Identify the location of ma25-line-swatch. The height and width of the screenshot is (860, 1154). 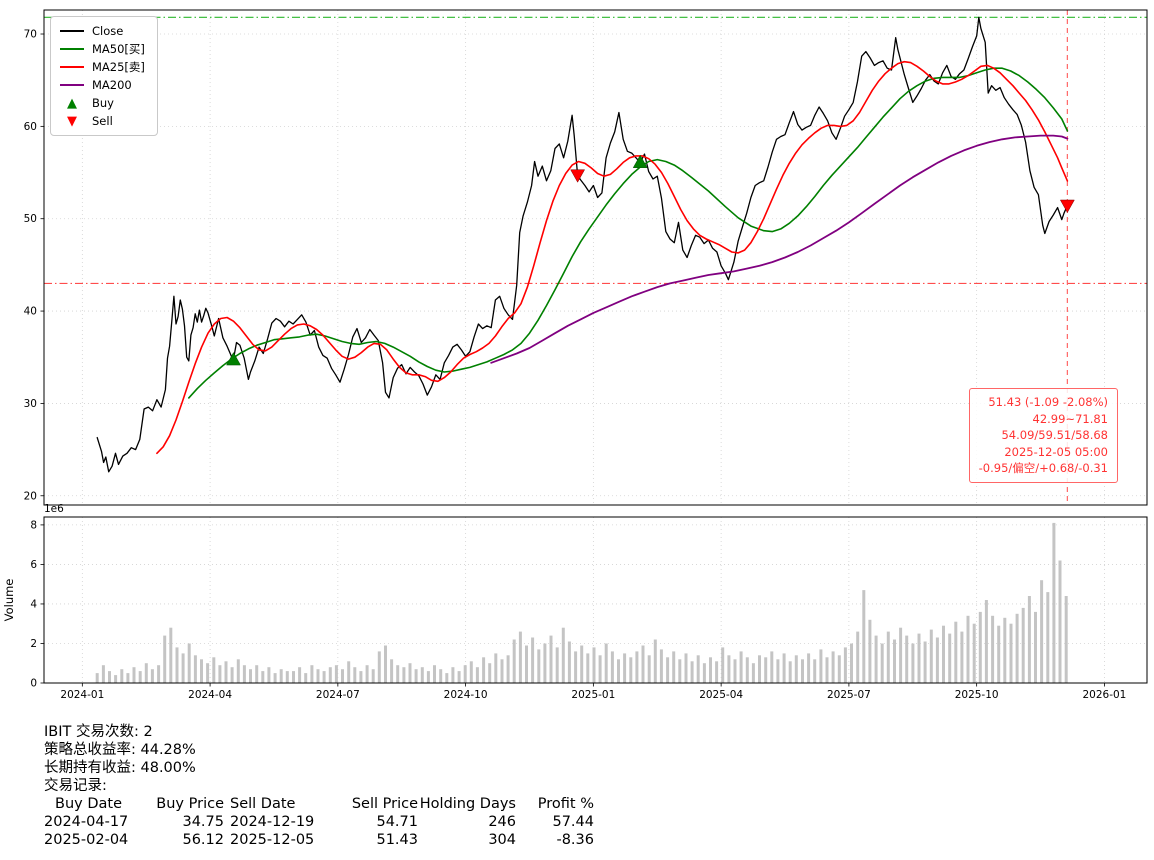
(72, 67).